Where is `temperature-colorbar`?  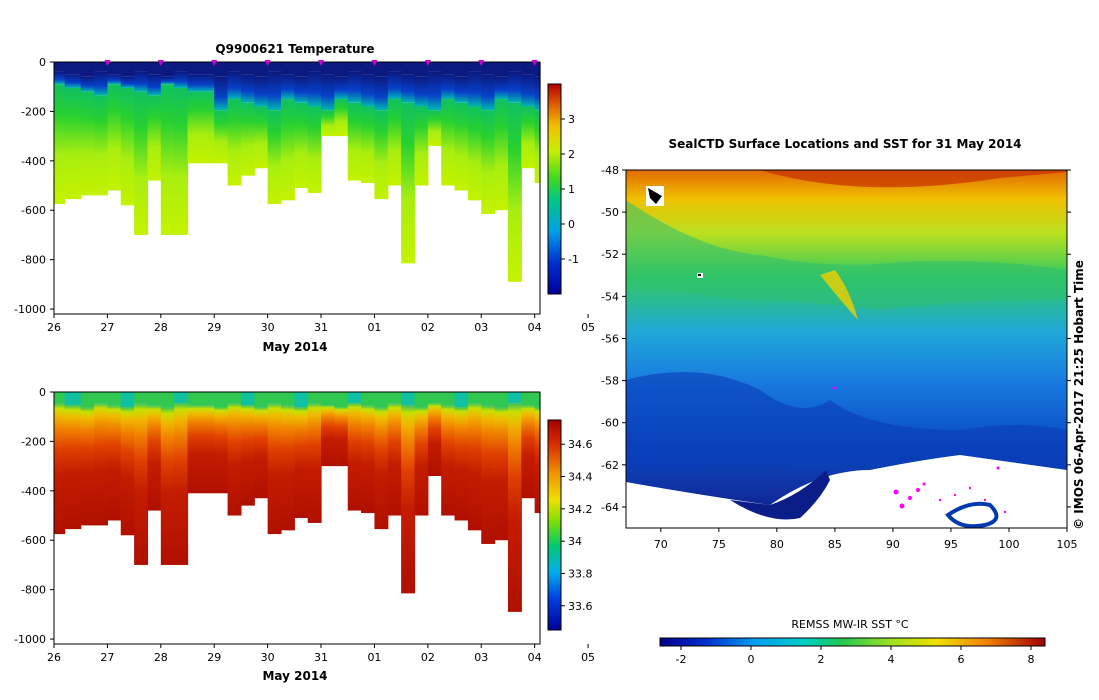
temperature-colorbar is located at coordinates (554, 189).